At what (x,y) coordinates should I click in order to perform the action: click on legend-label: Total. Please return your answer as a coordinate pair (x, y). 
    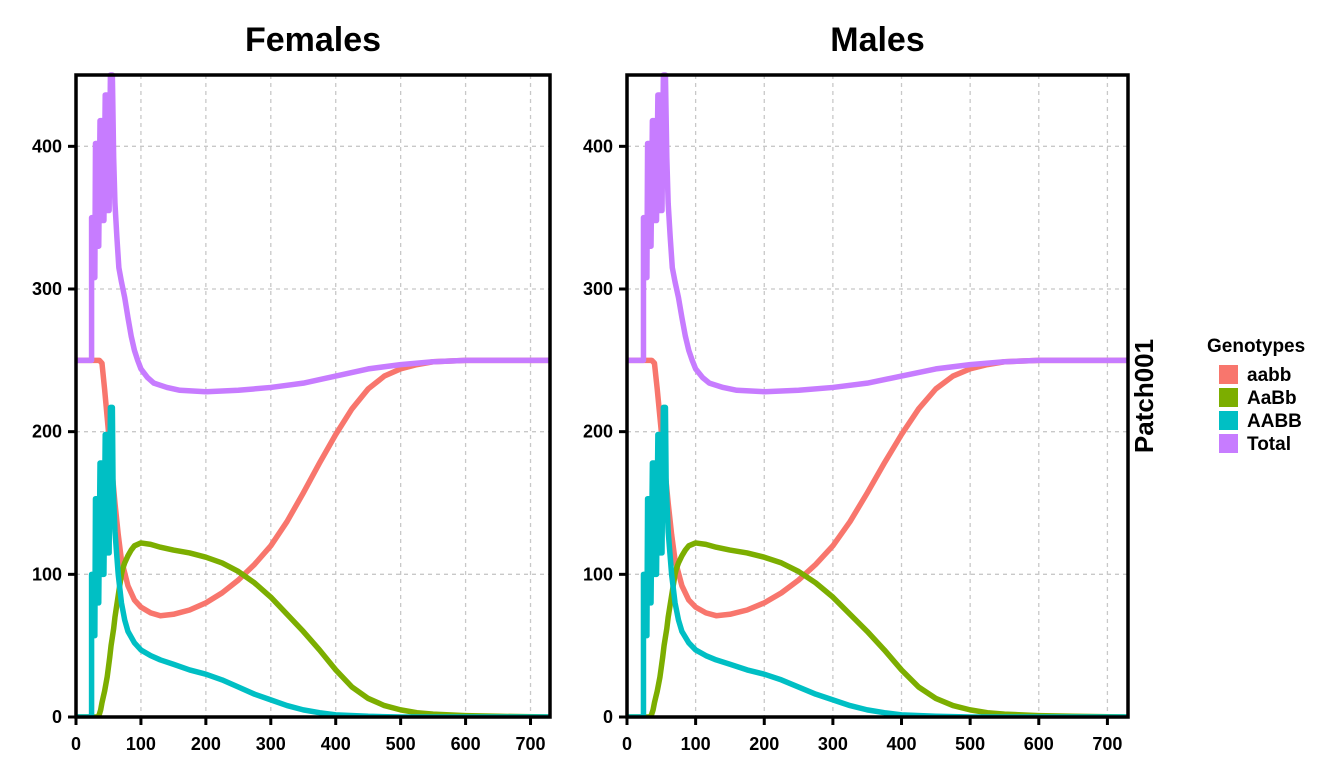
    Looking at the image, I should click on (1269, 444).